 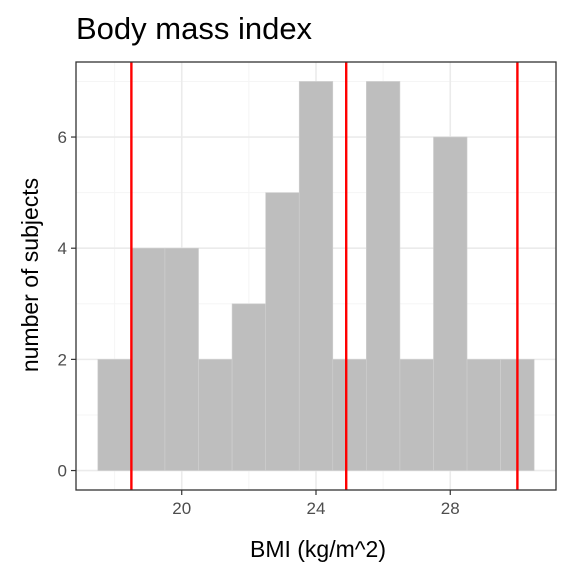 I want to click on x-tick-label: 20, so click(x=181, y=508).